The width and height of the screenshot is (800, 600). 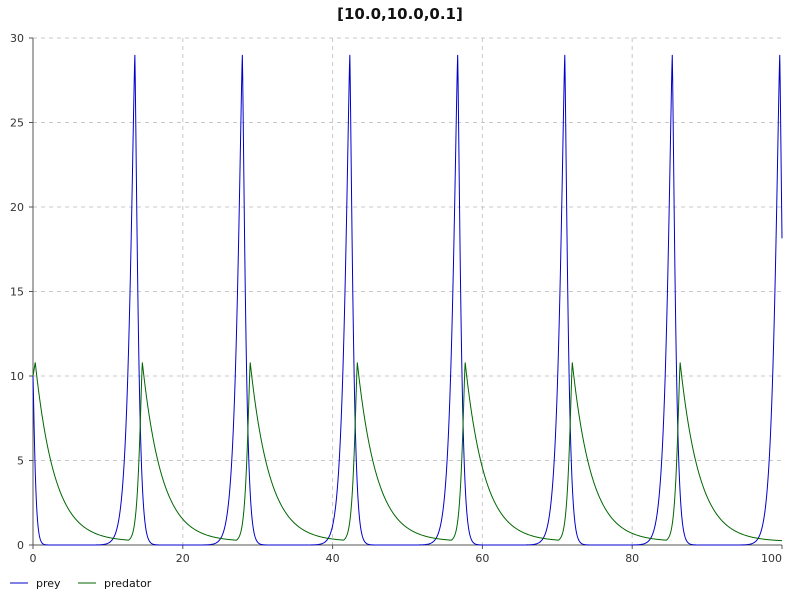 What do you see at coordinates (183, 558) in the screenshot?
I see `x-tick-label: 20` at bounding box center [183, 558].